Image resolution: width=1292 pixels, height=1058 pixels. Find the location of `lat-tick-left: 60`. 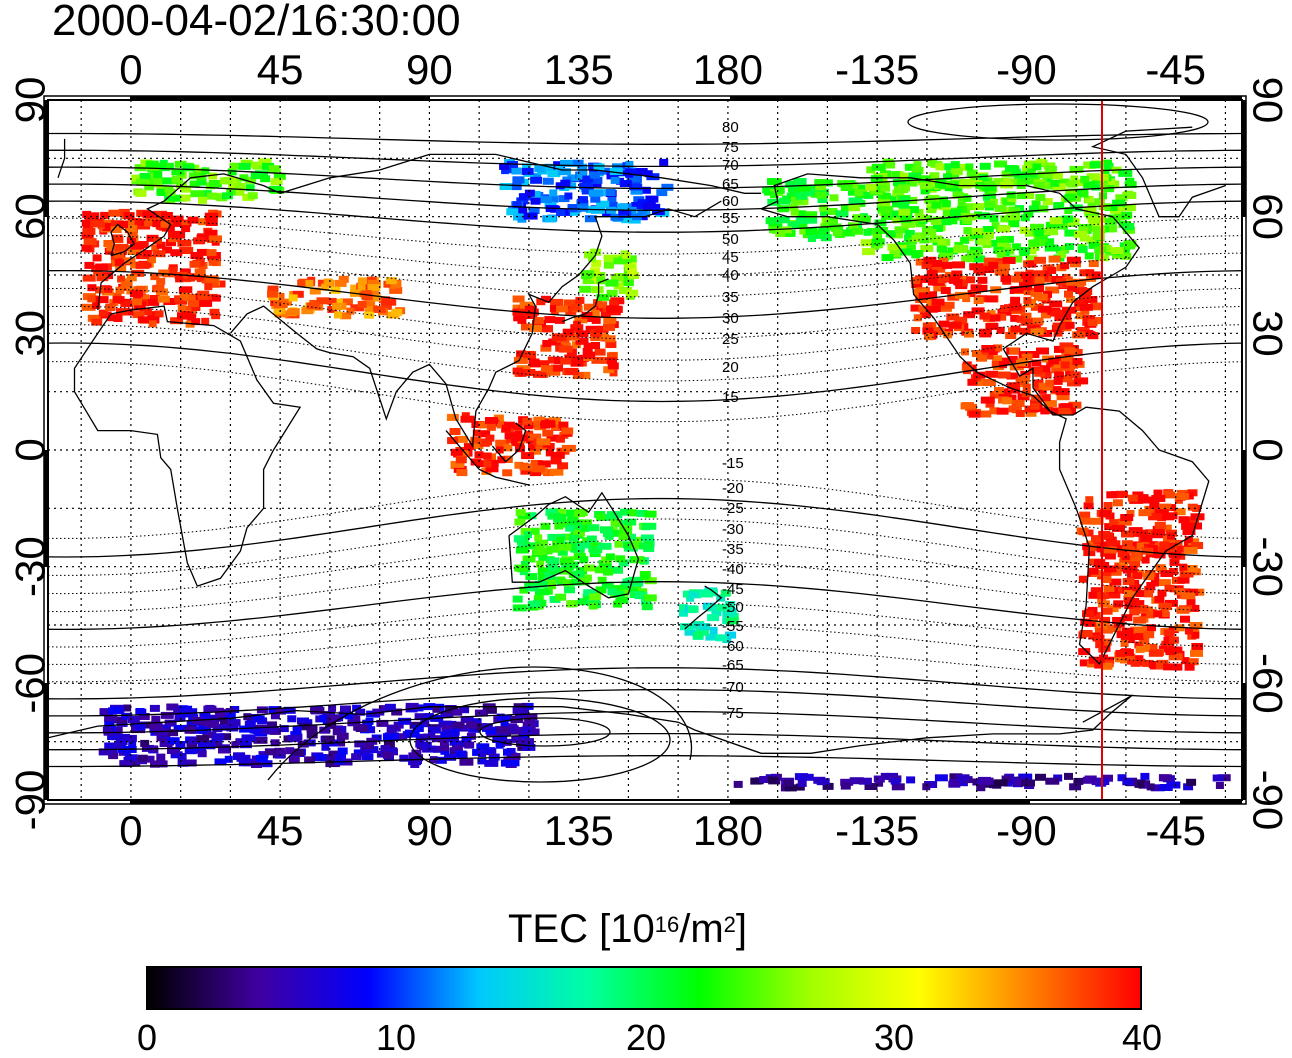

lat-tick-left: 60 is located at coordinates (30, 216).